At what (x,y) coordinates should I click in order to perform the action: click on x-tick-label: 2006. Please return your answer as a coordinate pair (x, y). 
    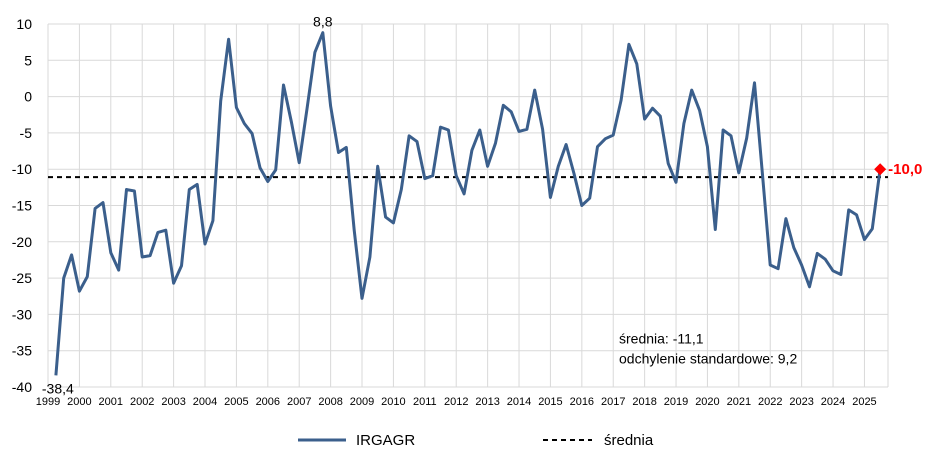
    Looking at the image, I should click on (268, 402).